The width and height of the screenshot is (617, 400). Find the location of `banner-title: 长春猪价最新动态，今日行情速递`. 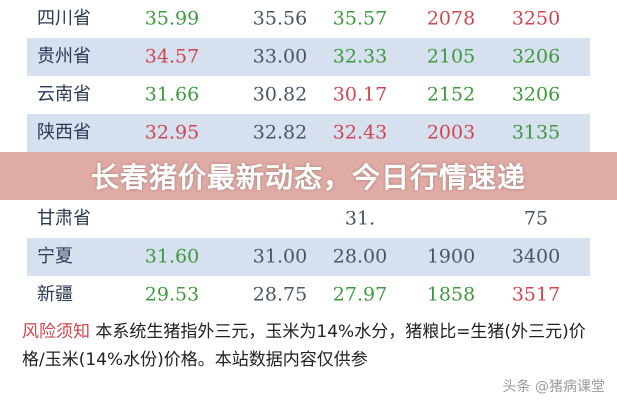

banner-title: 长春猪价最新动态，今日行情速递 is located at coordinates (308, 177).